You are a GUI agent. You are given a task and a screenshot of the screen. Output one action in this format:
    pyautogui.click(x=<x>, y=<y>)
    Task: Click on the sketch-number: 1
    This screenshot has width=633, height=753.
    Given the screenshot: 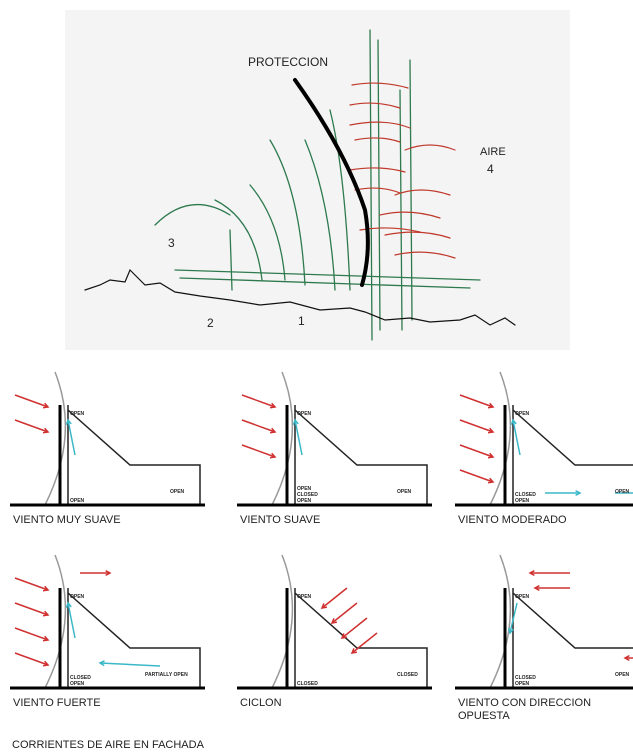 What is the action you would take?
    pyautogui.click(x=301, y=321)
    